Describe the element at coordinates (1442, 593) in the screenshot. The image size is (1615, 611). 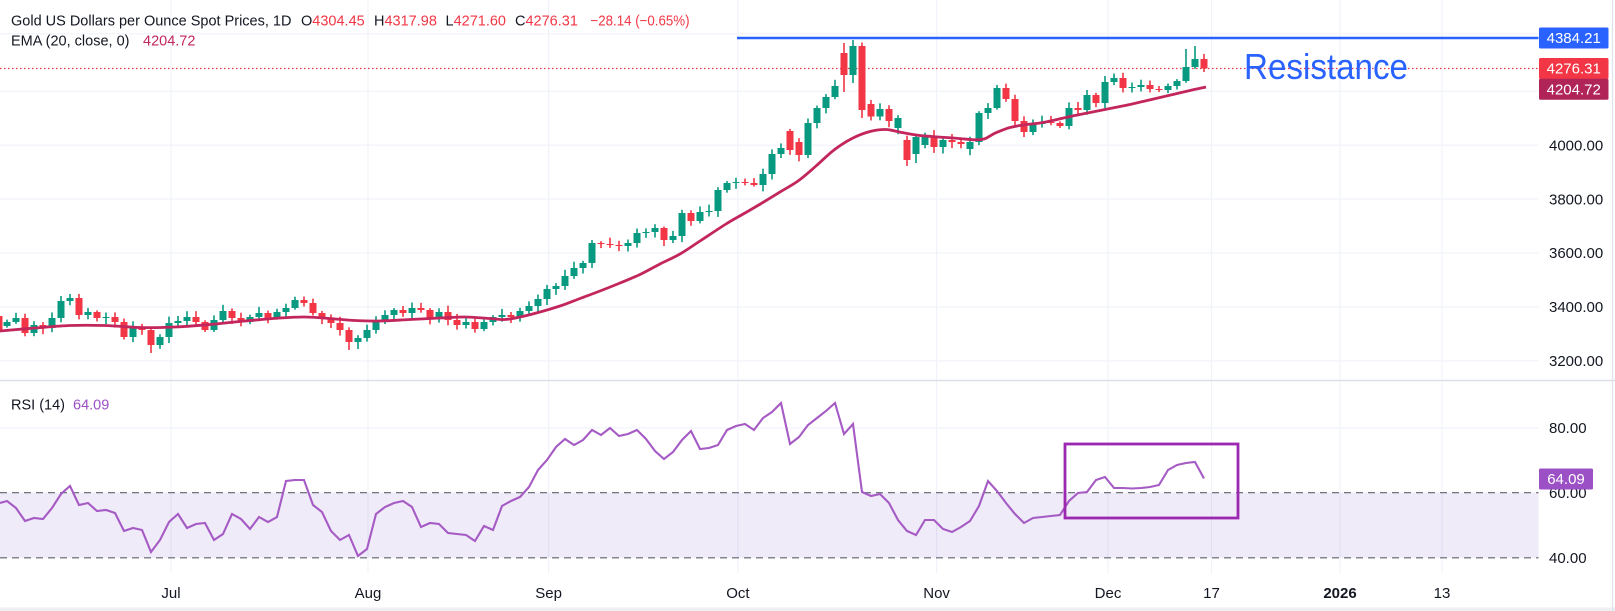
I see `svg-text: 13` at that location.